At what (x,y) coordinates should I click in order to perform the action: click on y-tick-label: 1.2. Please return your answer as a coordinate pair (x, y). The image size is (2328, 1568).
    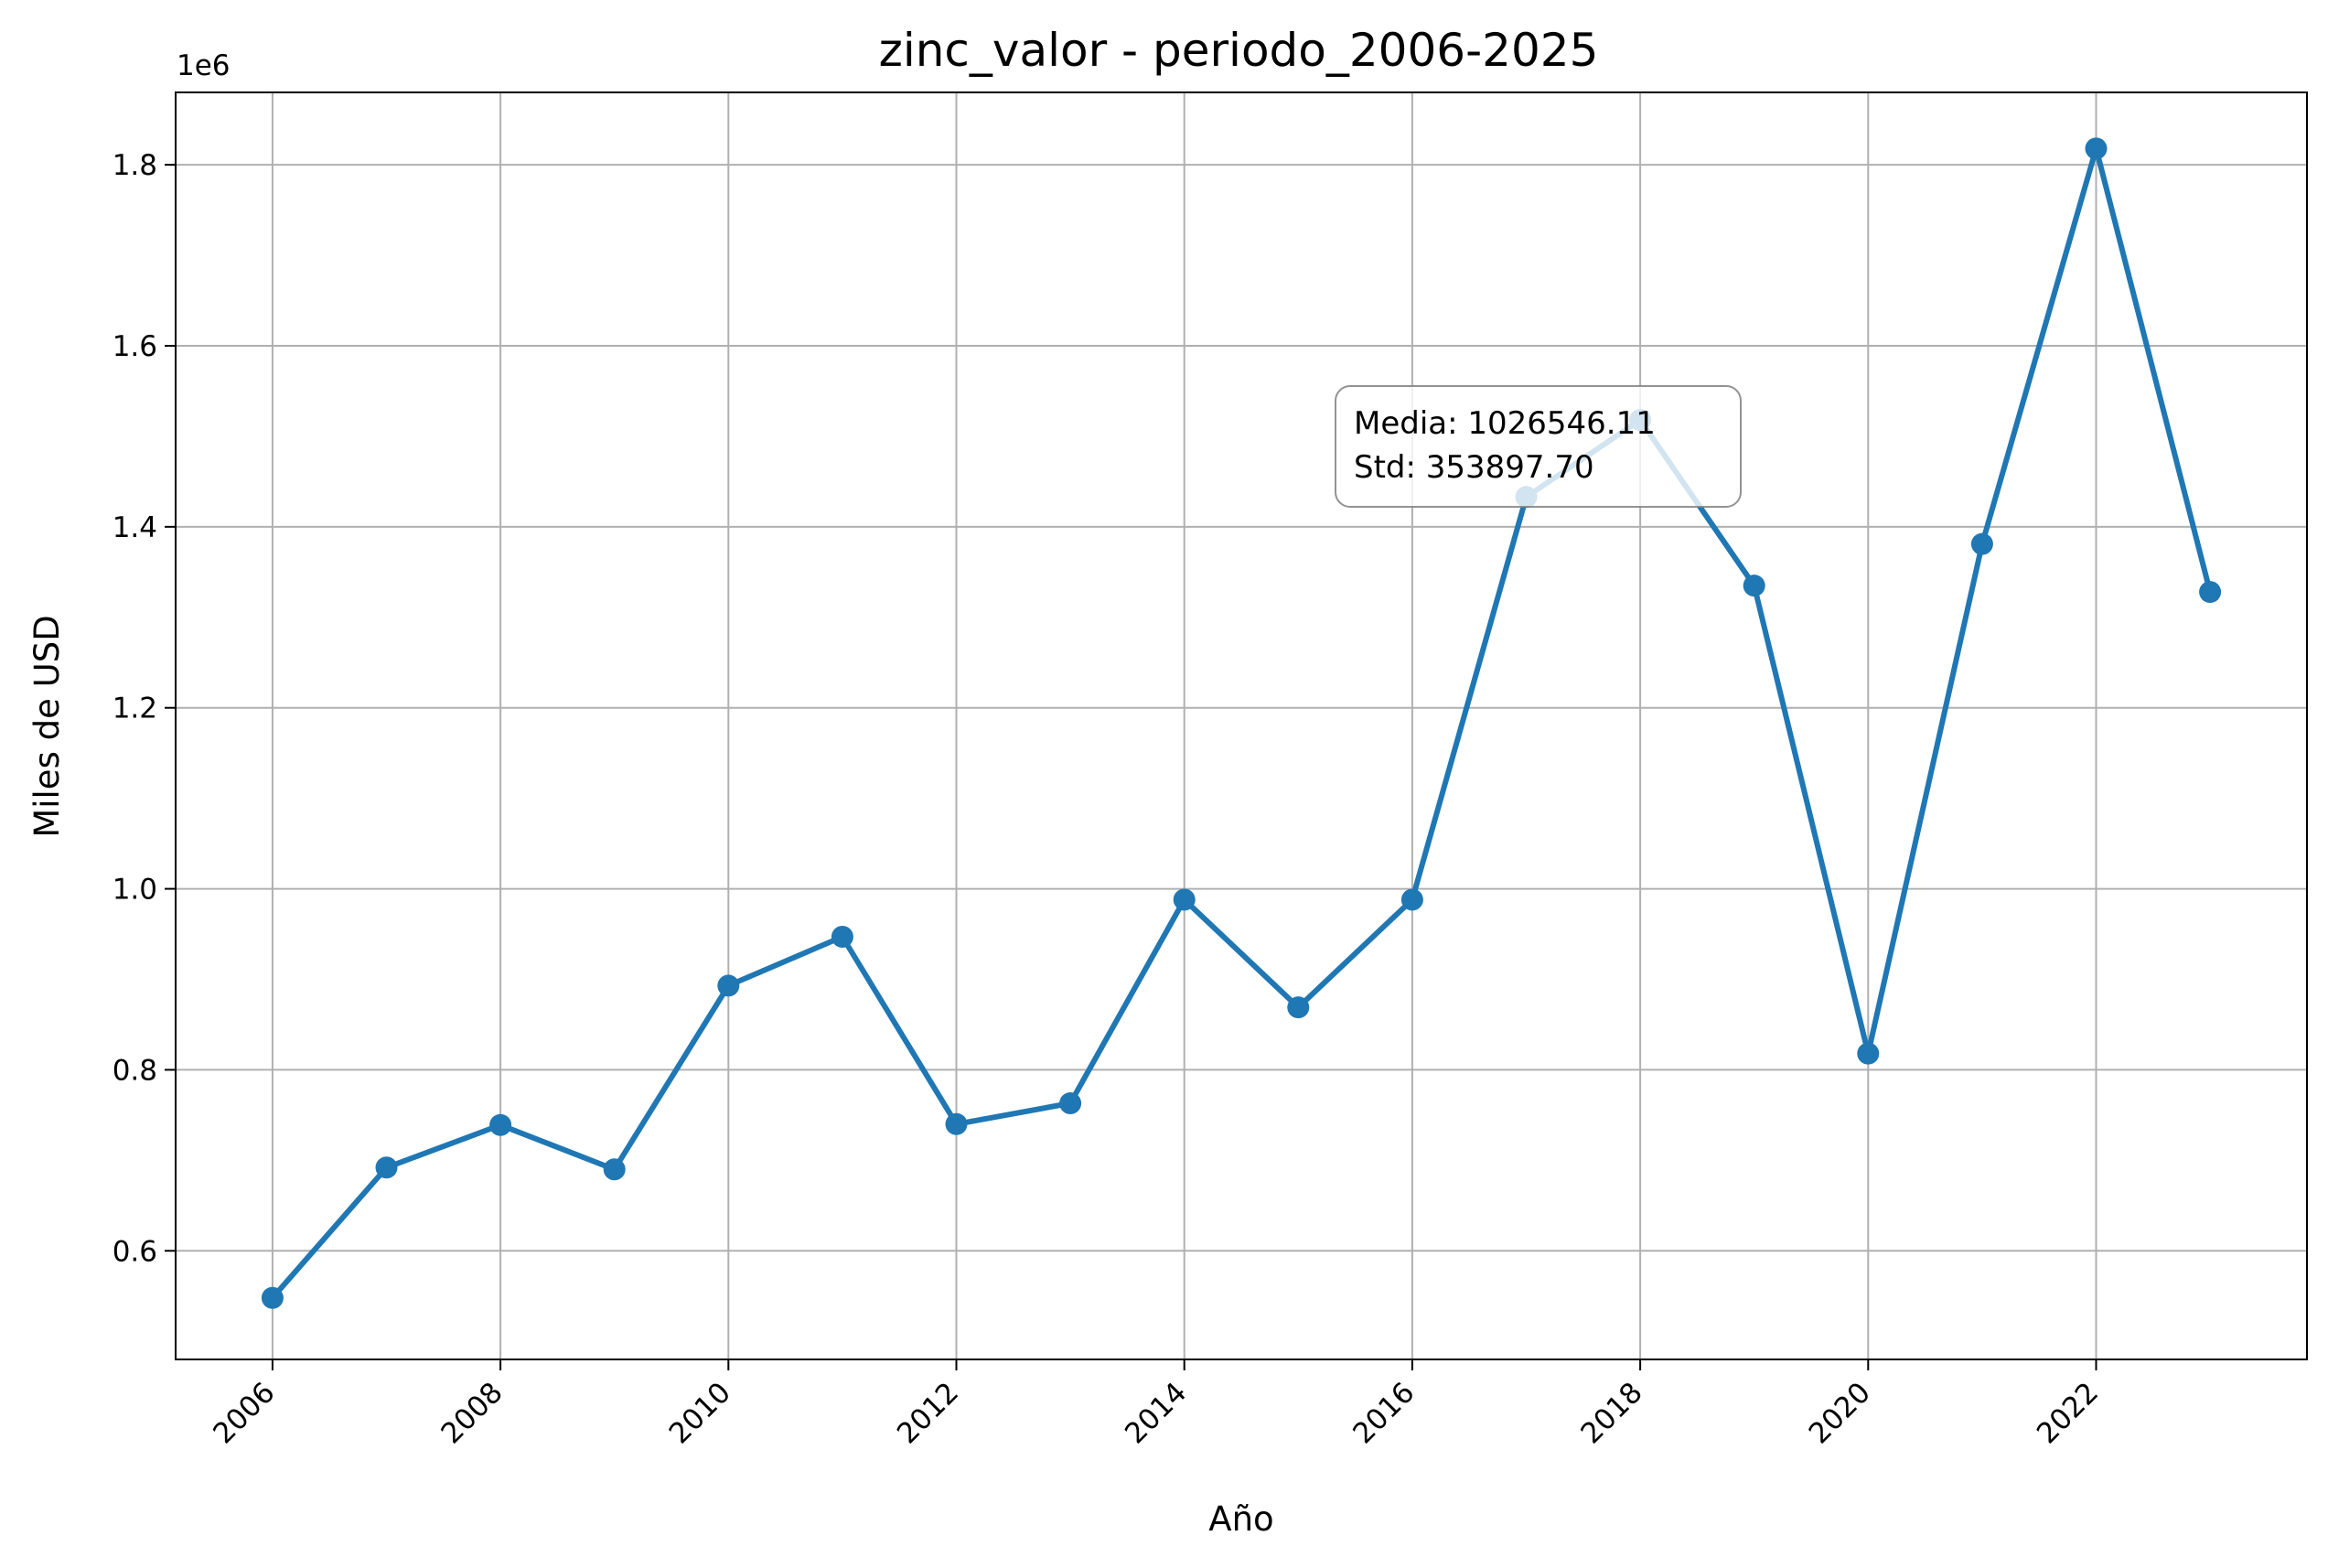
    Looking at the image, I should click on (135, 709).